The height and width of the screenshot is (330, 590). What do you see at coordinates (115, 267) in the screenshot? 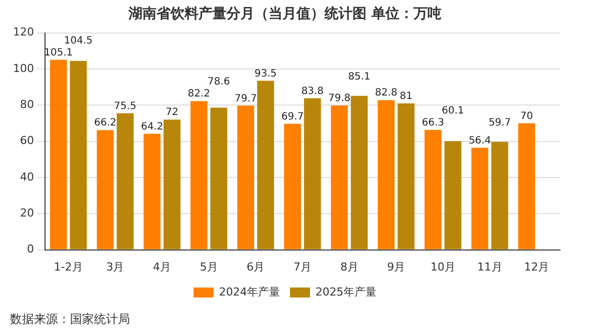
I see `x-tick-label: 3月` at bounding box center [115, 267].